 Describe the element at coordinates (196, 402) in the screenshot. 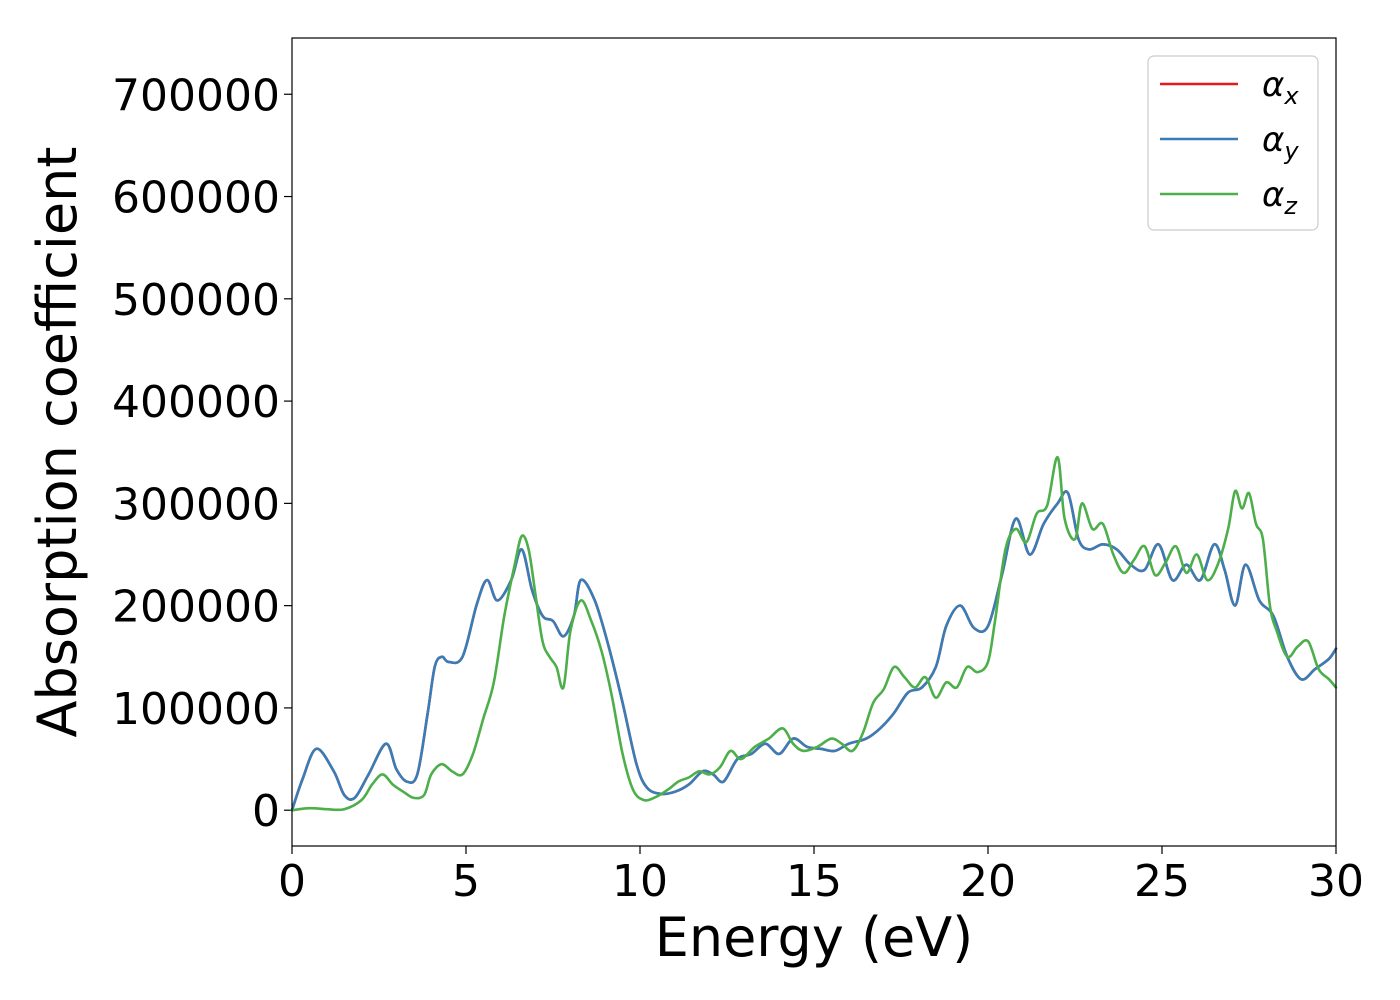

I see `y-tick-label: 400000` at that location.